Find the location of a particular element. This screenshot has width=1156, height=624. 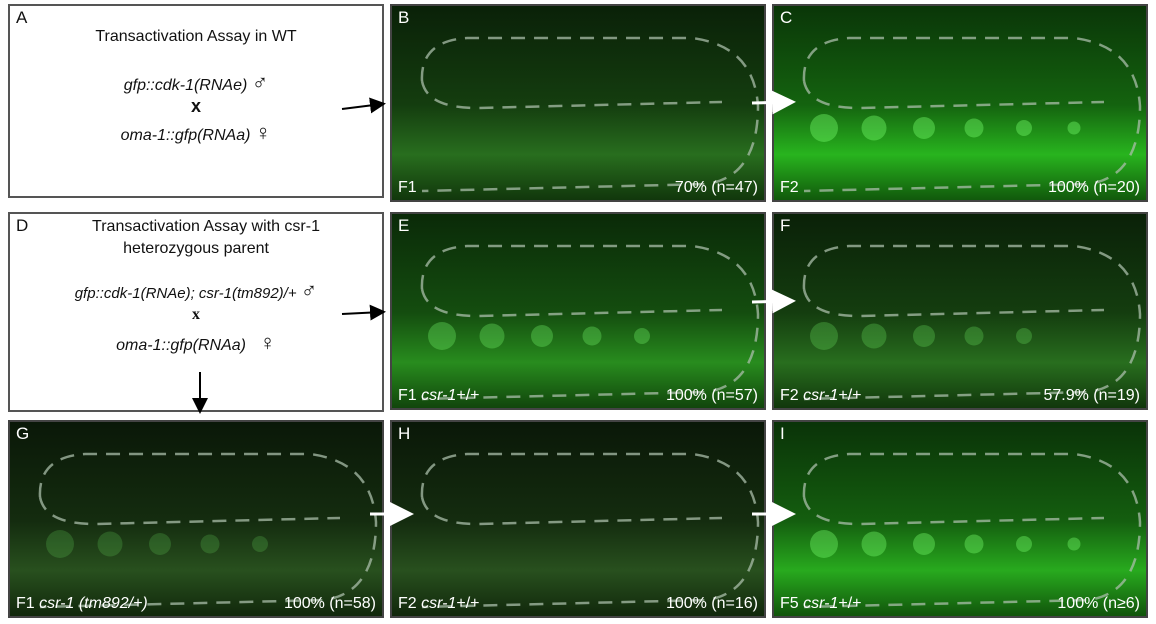

generation-label: F5 csr-1+/+ is located at coordinates (821, 604).